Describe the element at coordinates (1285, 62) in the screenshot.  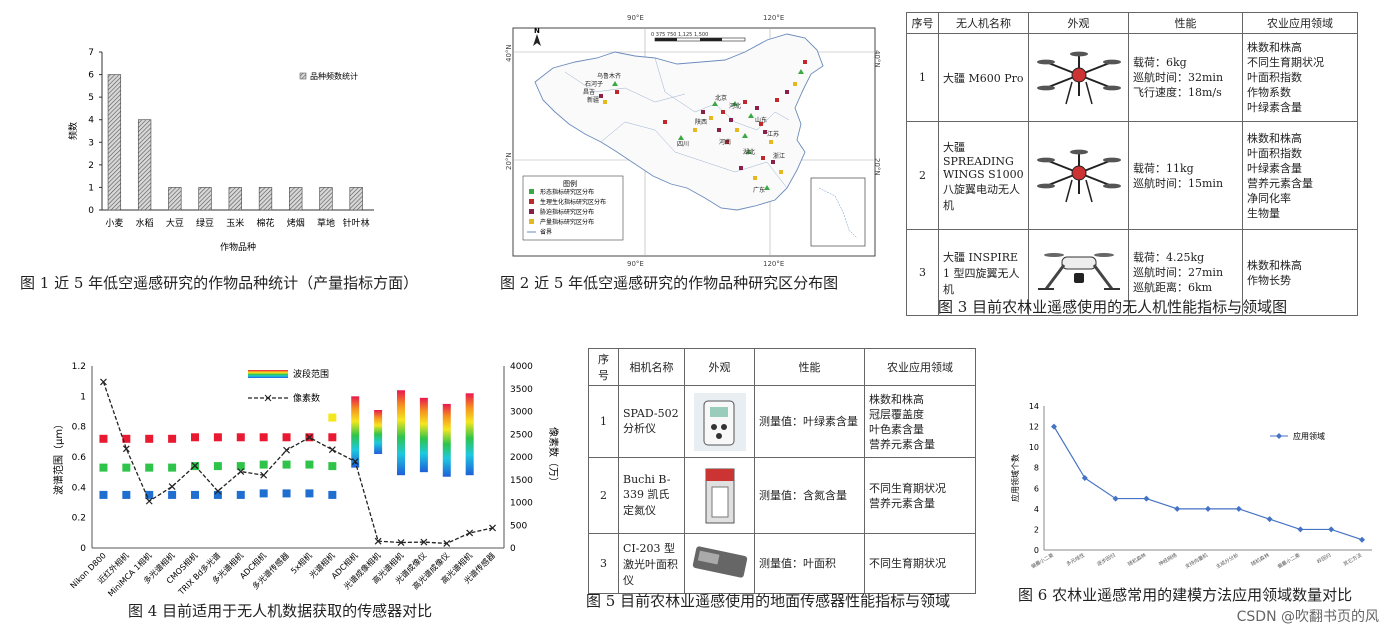
I see `app-line: 不同生育期状况` at that location.